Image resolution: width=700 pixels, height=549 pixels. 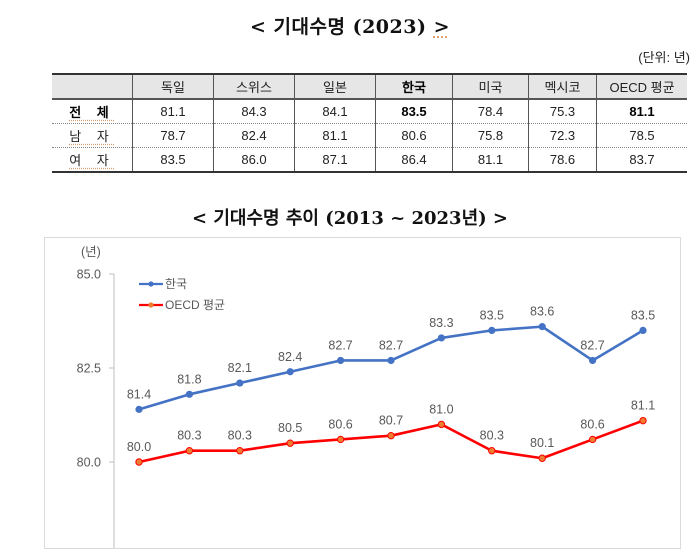 What do you see at coordinates (254, 111) in the screenshot?
I see `table-cell: 84.3` at bounding box center [254, 111].